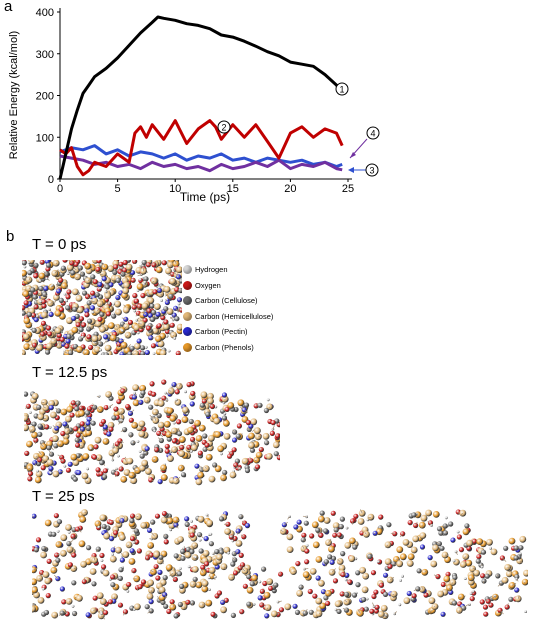 Image resolution: width=537 pixels, height=628 pixels. I want to click on snapshot-label-12-5ps: T = 12.5 ps, so click(70, 372).